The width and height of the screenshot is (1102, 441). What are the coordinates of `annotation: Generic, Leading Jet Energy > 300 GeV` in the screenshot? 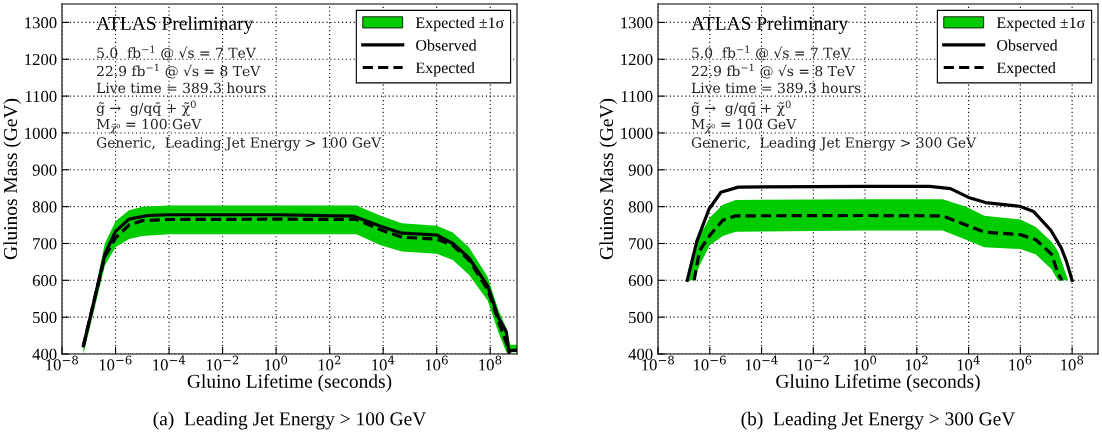 It's located at (834, 144).